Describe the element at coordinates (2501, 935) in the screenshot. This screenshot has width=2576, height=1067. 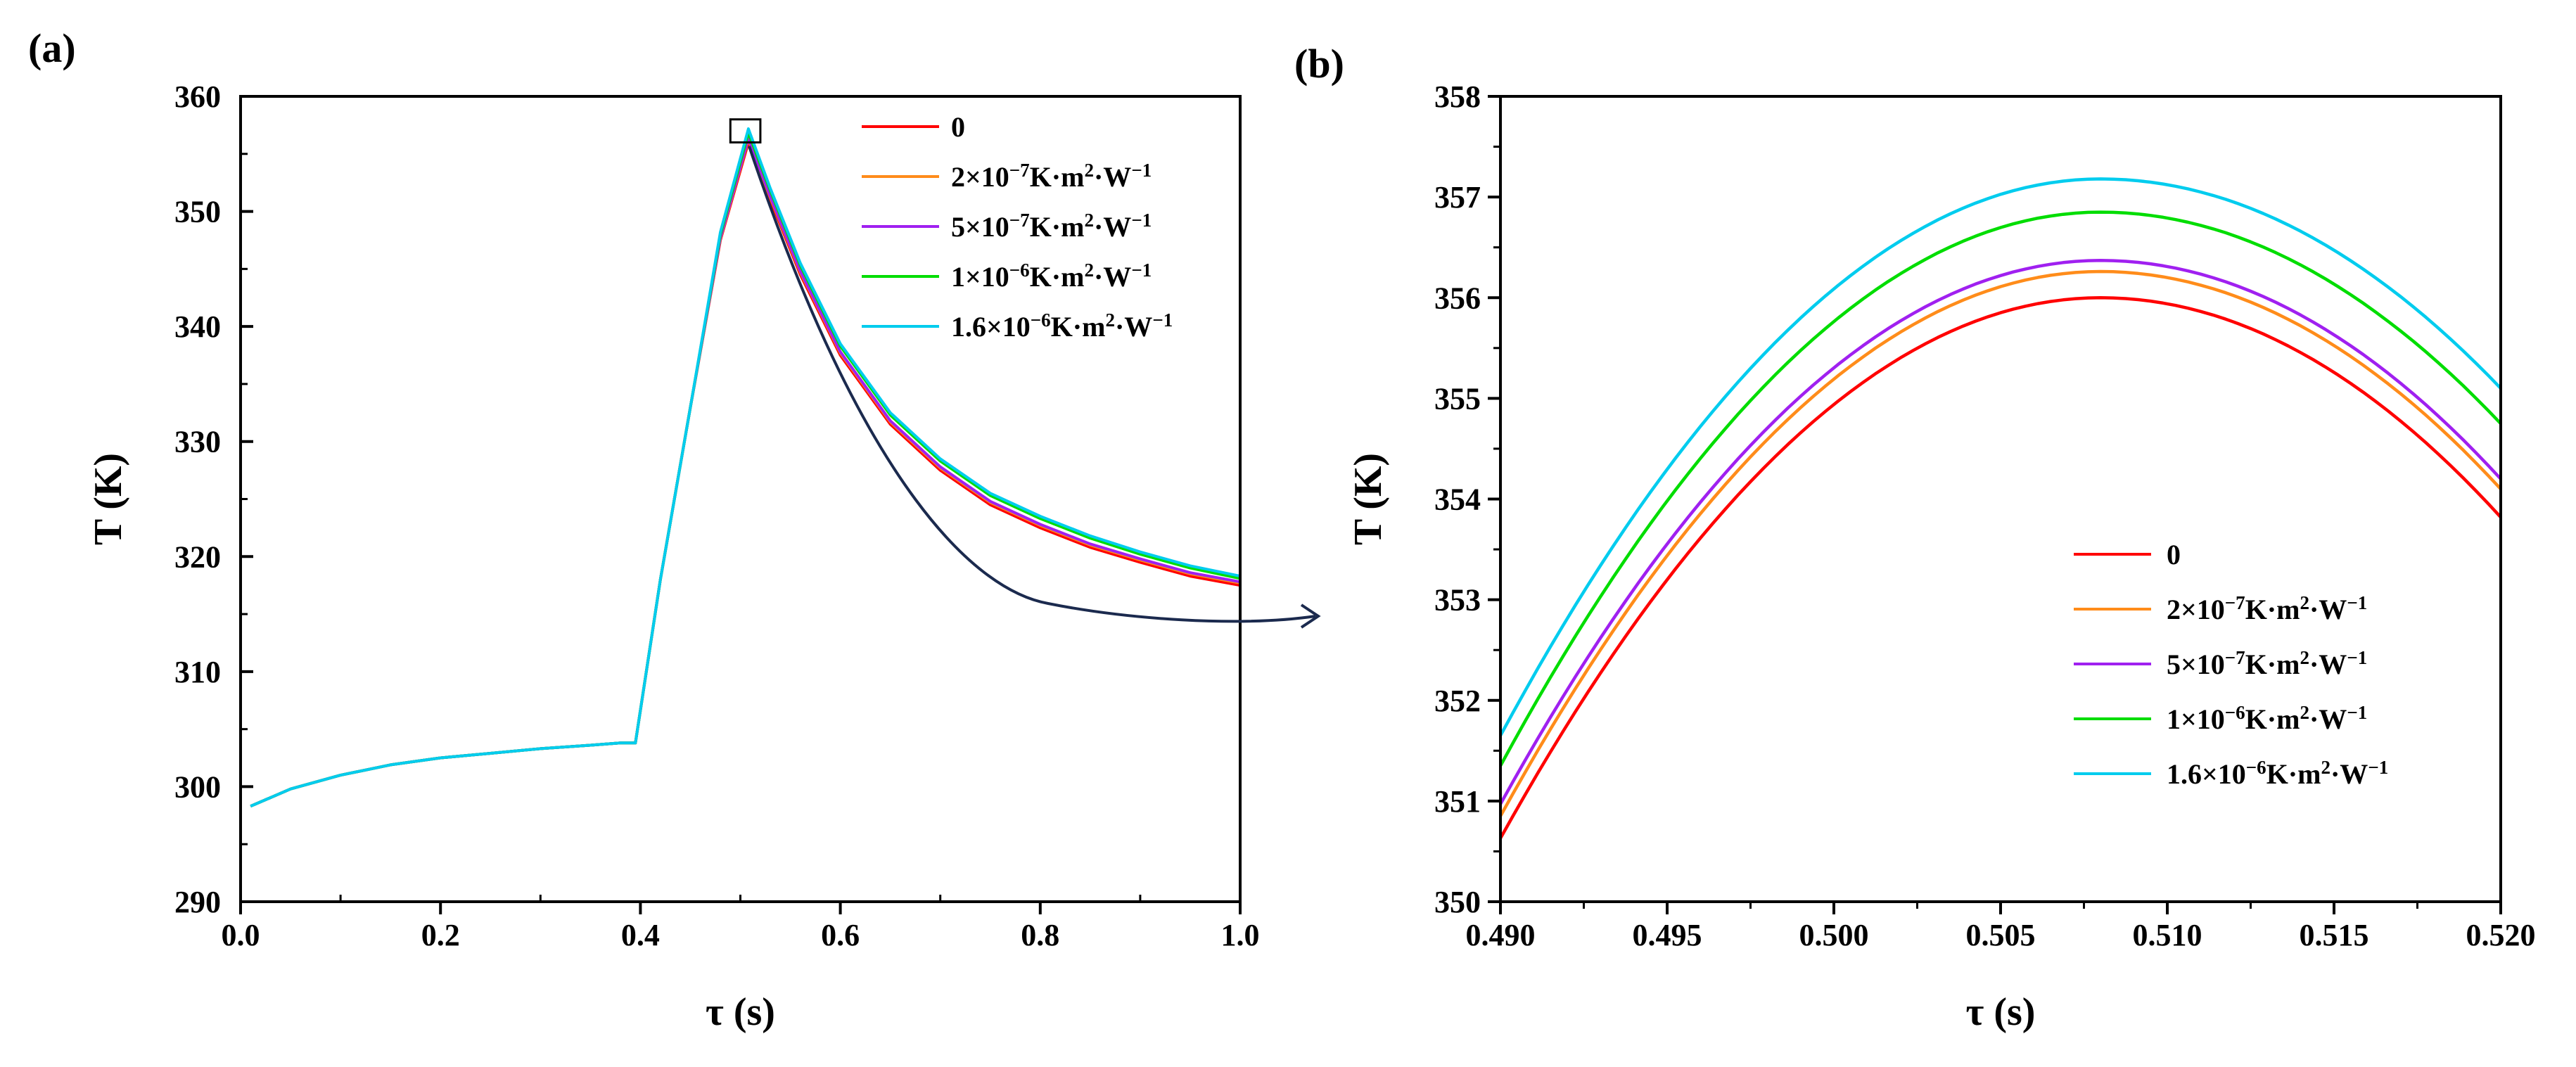
I see `x-tick-label: 0.520` at that location.